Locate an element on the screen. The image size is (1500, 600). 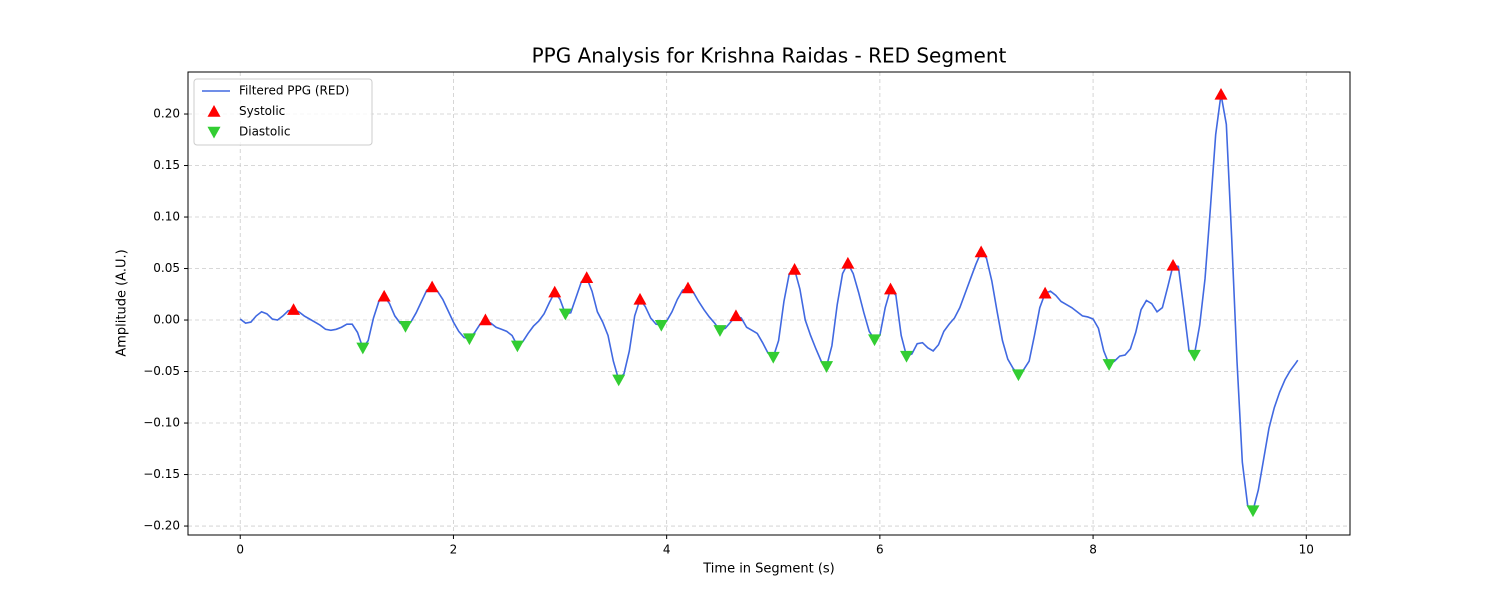
legend-label: Filtered PPG (RED) is located at coordinates (294, 91).